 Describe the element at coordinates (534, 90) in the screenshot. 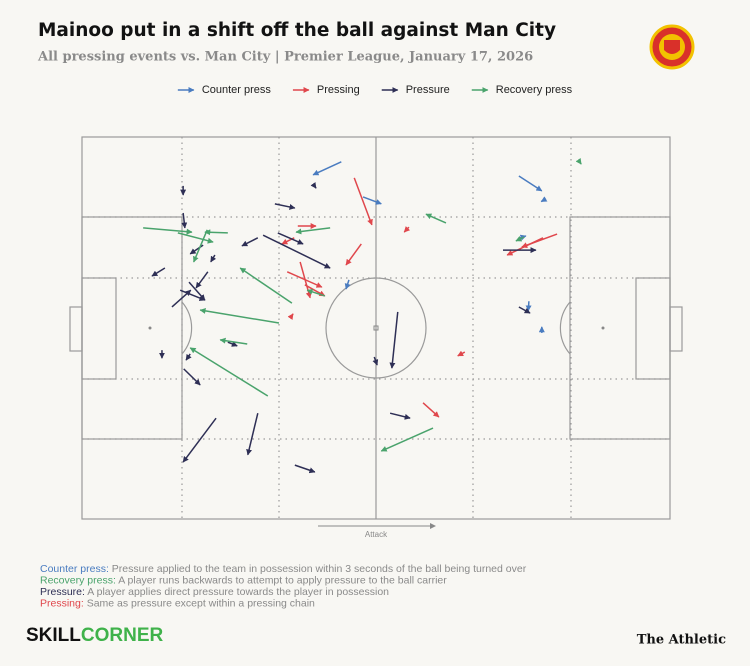

I see `legend-label: Recovery press` at that location.